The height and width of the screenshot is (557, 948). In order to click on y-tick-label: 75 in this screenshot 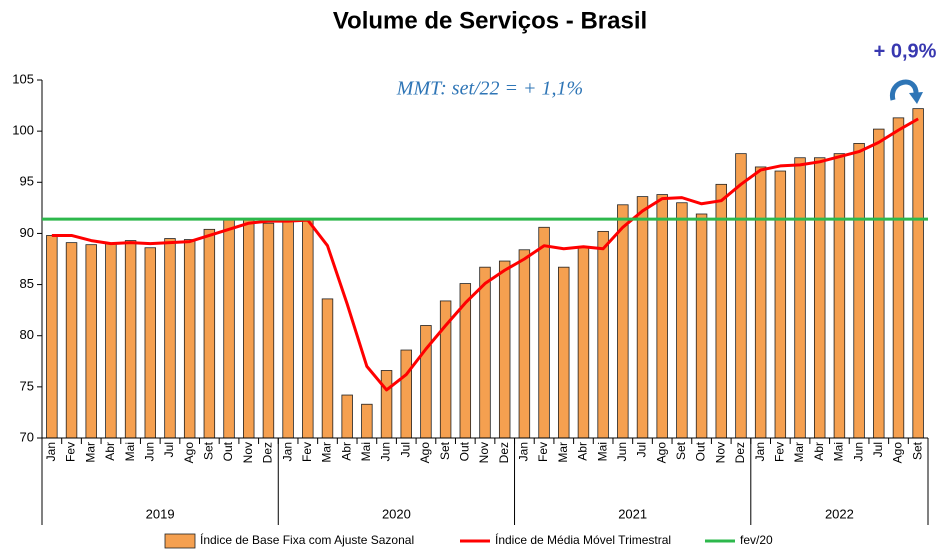, I will do `click(27, 385)`.